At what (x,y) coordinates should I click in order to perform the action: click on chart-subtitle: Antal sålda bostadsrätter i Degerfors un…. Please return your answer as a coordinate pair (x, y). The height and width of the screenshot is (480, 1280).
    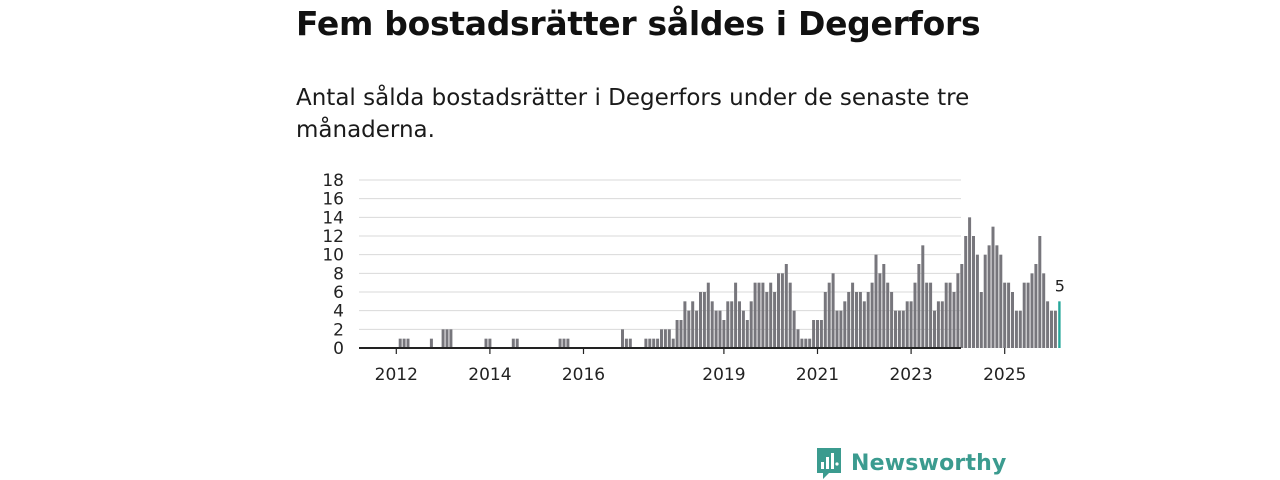
    Looking at the image, I should click on (633, 114).